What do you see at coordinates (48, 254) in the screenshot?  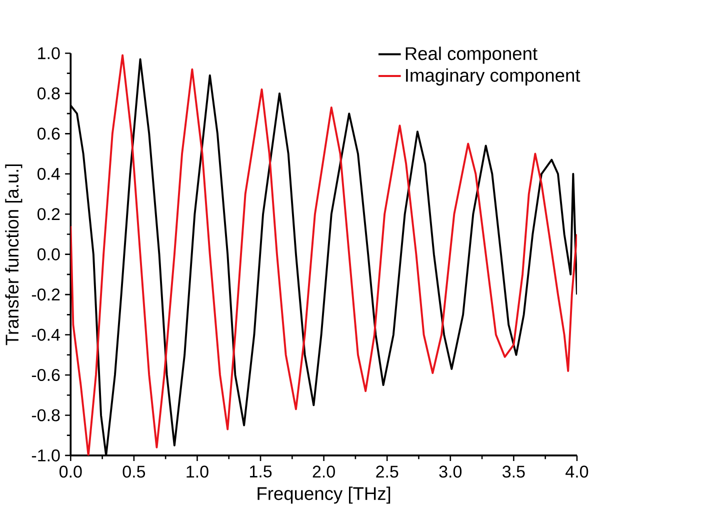 I see `y-tick-label: 0.0` at bounding box center [48, 254].